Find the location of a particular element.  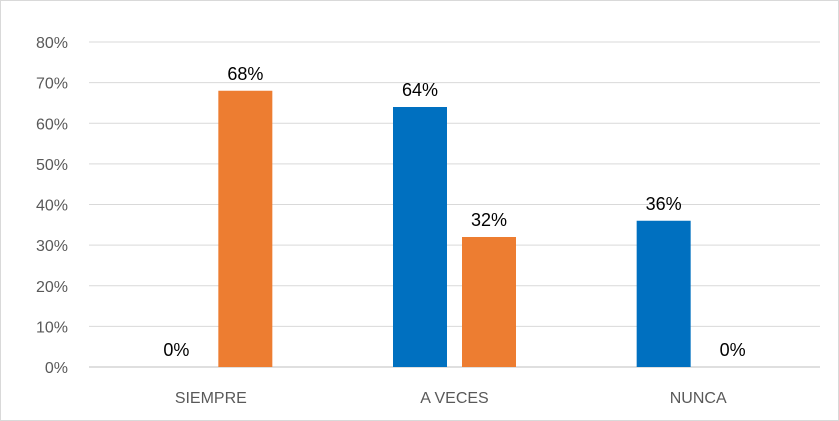

data-label: 36% is located at coordinates (664, 204).